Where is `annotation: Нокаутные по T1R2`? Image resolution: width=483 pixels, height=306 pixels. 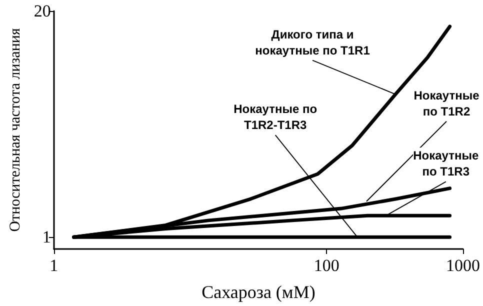 annotation: Нокаутные по T1R2 is located at coordinates (447, 103).